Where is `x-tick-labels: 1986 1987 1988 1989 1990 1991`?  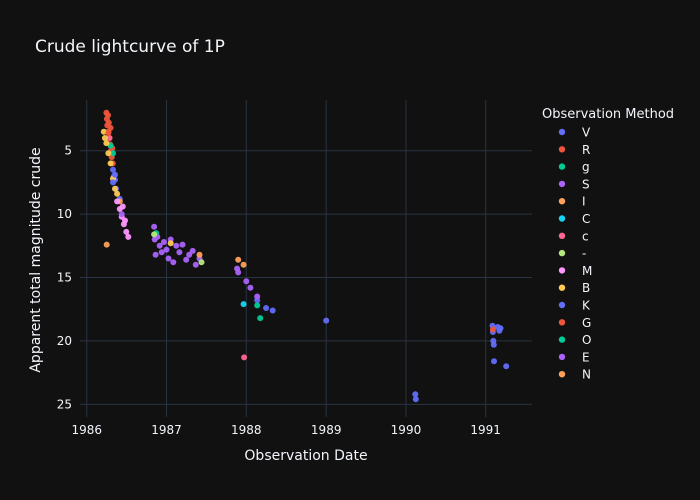
x-tick-labels: 1986 1987 1988 1989 1990 1991 is located at coordinates (285, 430).